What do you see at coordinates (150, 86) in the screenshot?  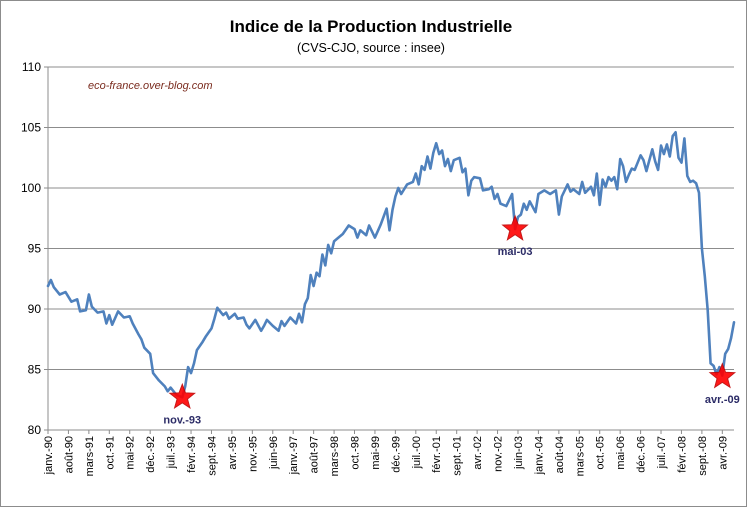 I see `watermark-text: eco-france.over-blog.com` at bounding box center [150, 86].